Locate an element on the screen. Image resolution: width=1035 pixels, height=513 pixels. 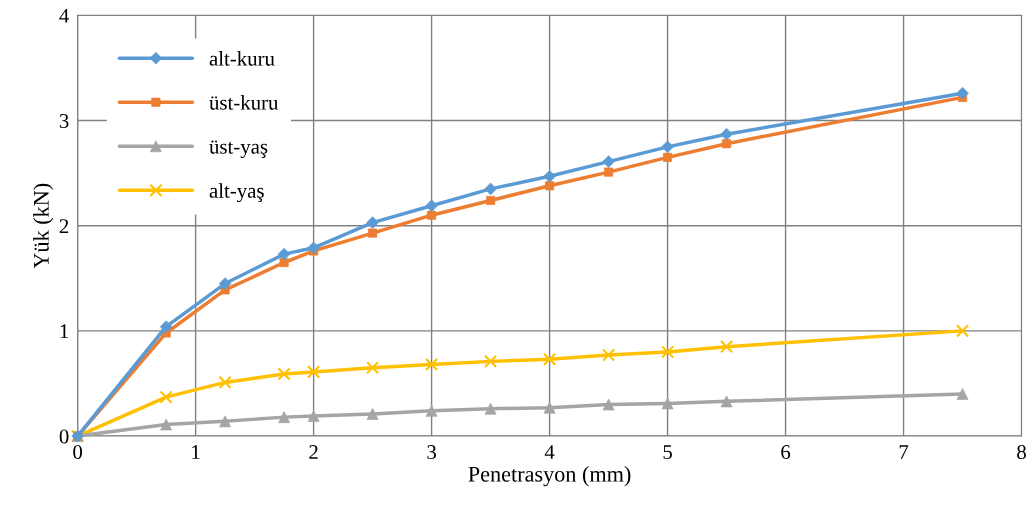
legend-label: üst-yaş is located at coordinates (238, 149).